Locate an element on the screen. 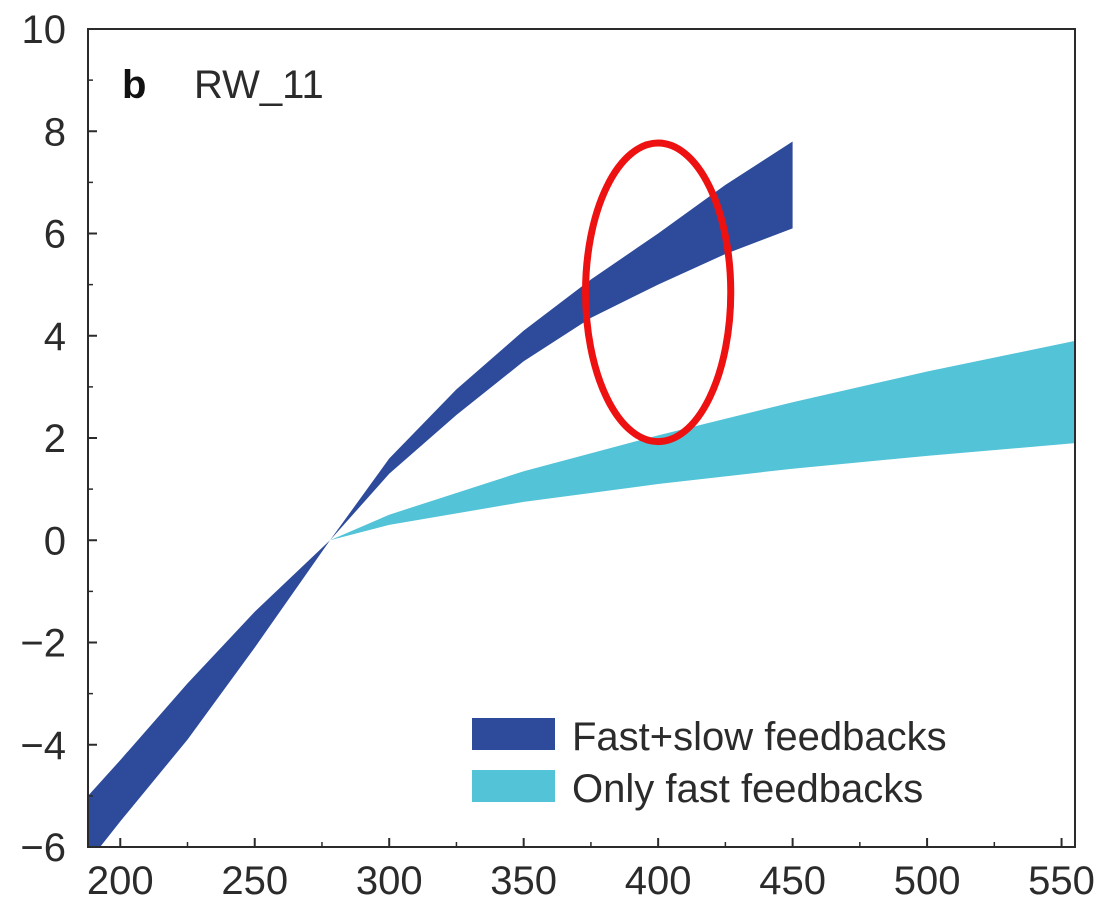 The width and height of the screenshot is (1108, 904). panel-letter: b is located at coordinates (134, 85).